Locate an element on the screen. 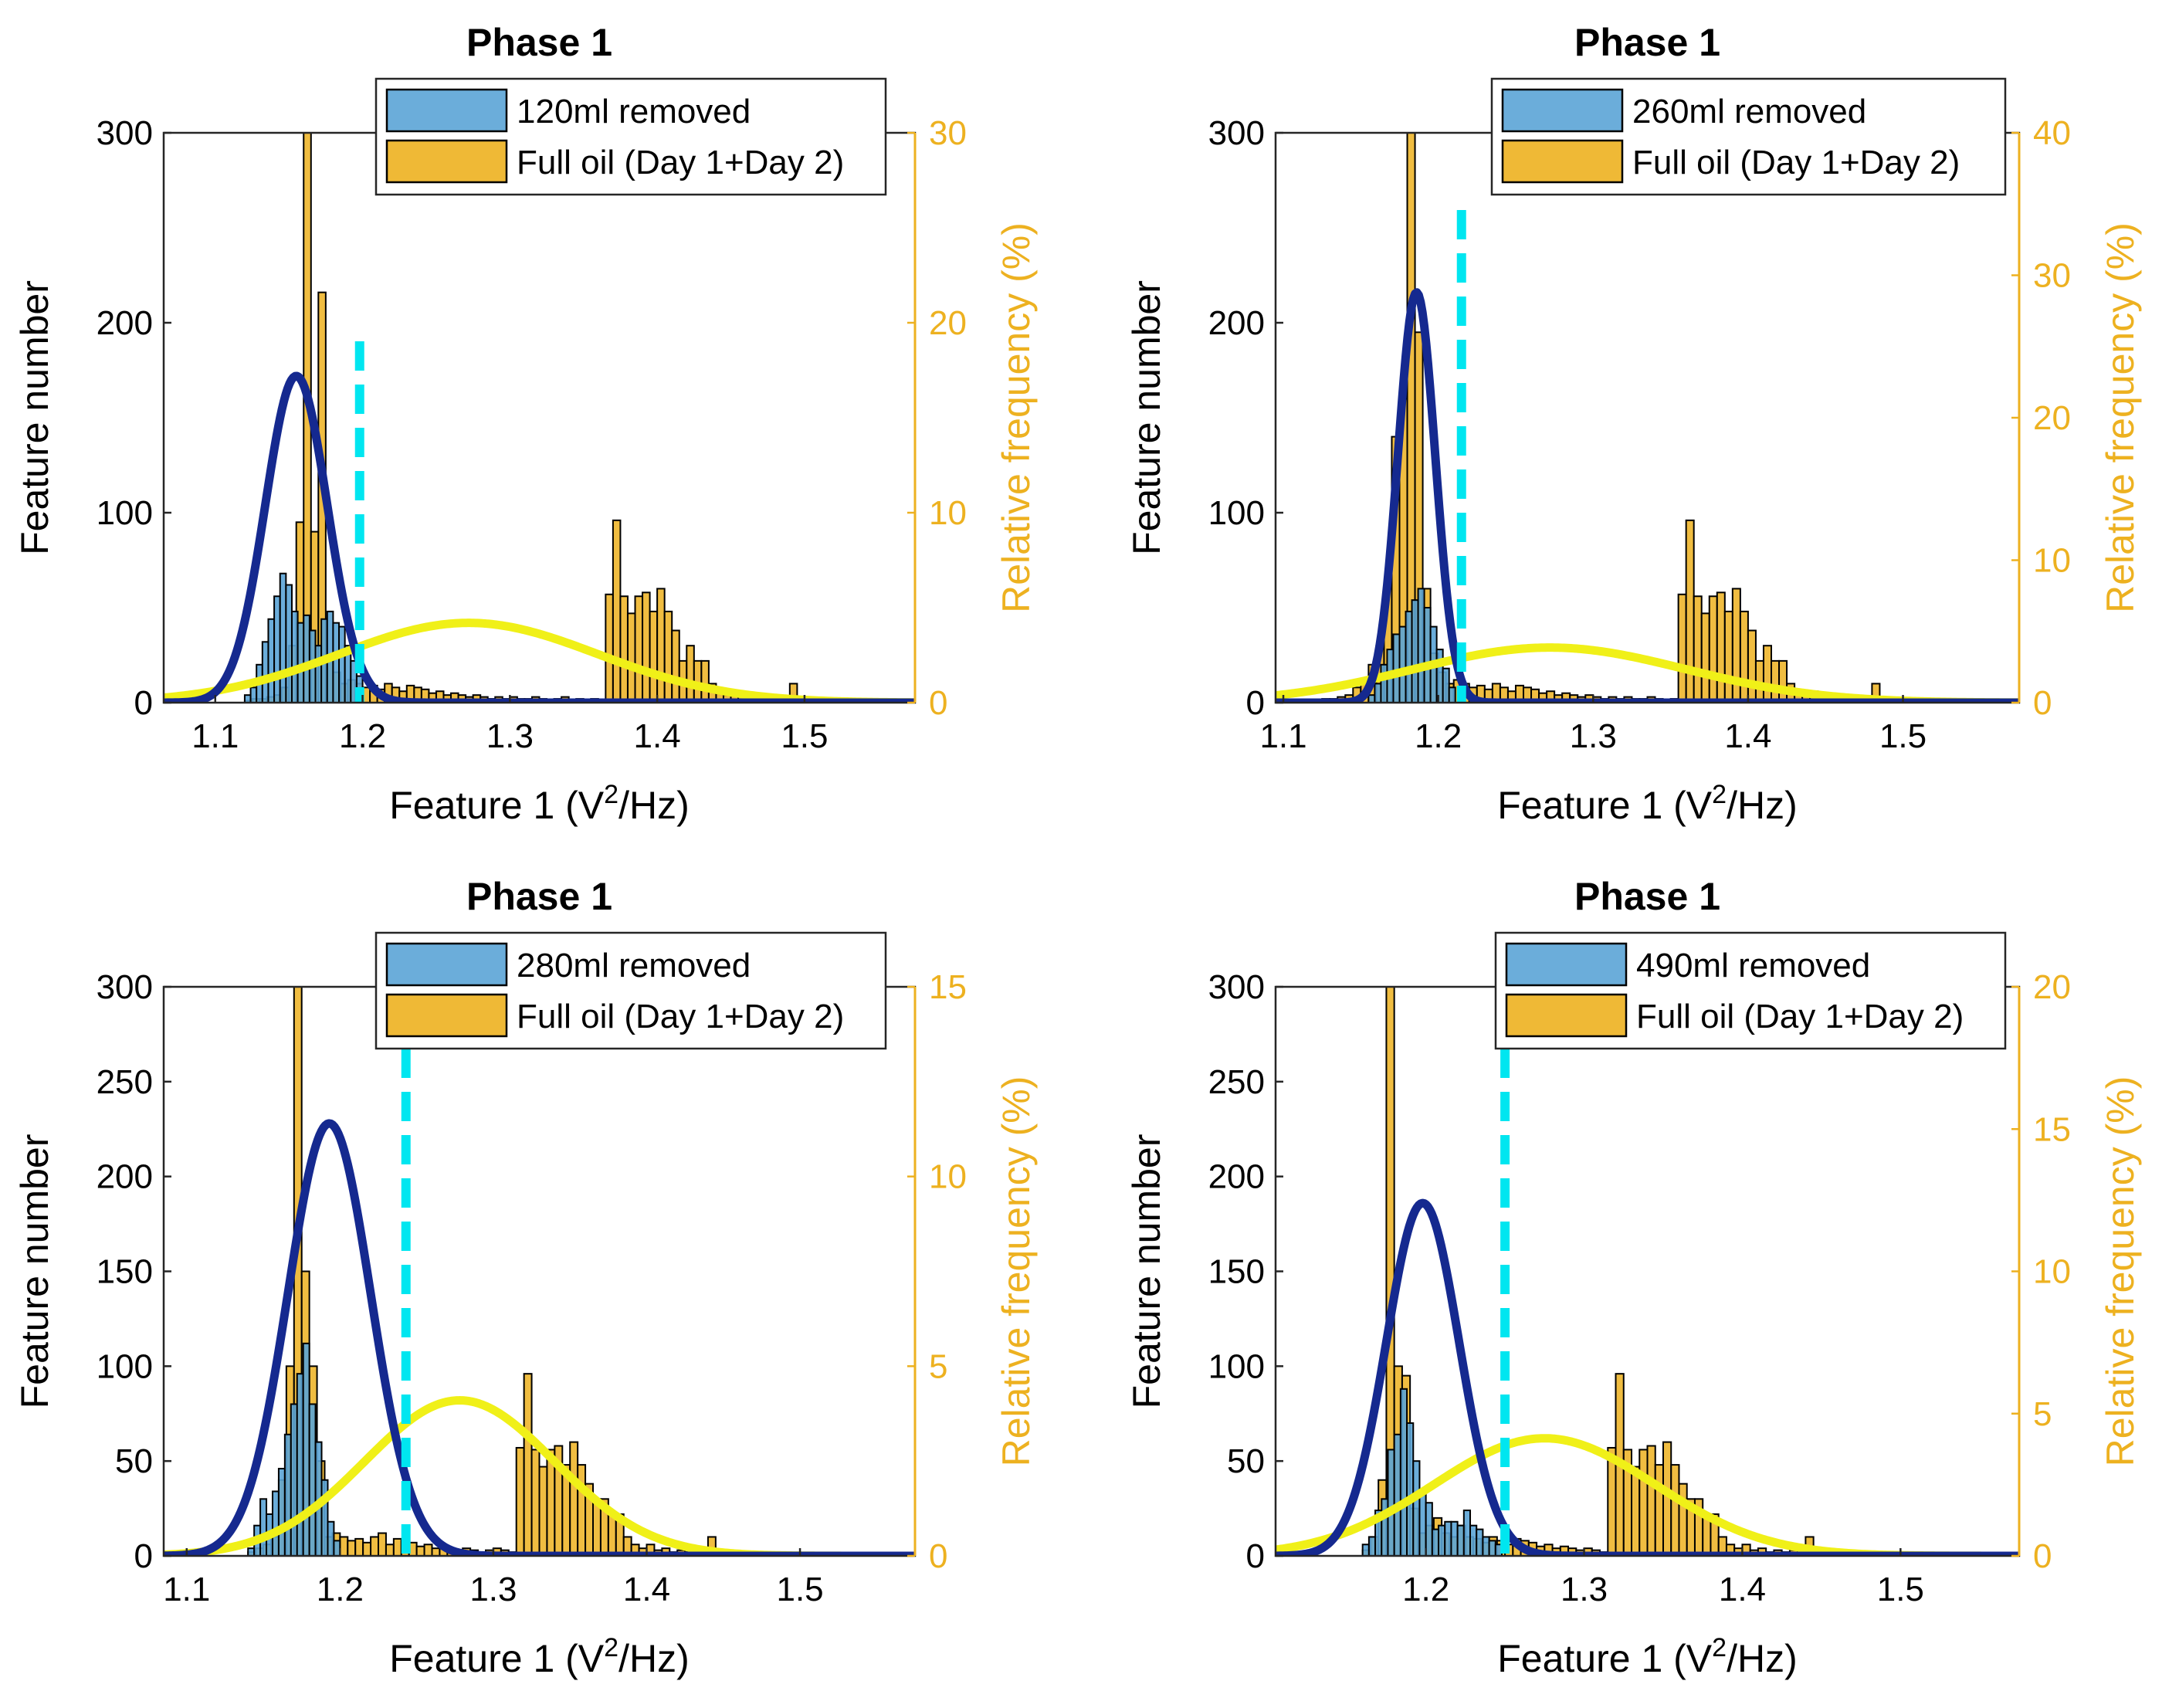  y-tick-label: 150 is located at coordinates (1236, 1272).